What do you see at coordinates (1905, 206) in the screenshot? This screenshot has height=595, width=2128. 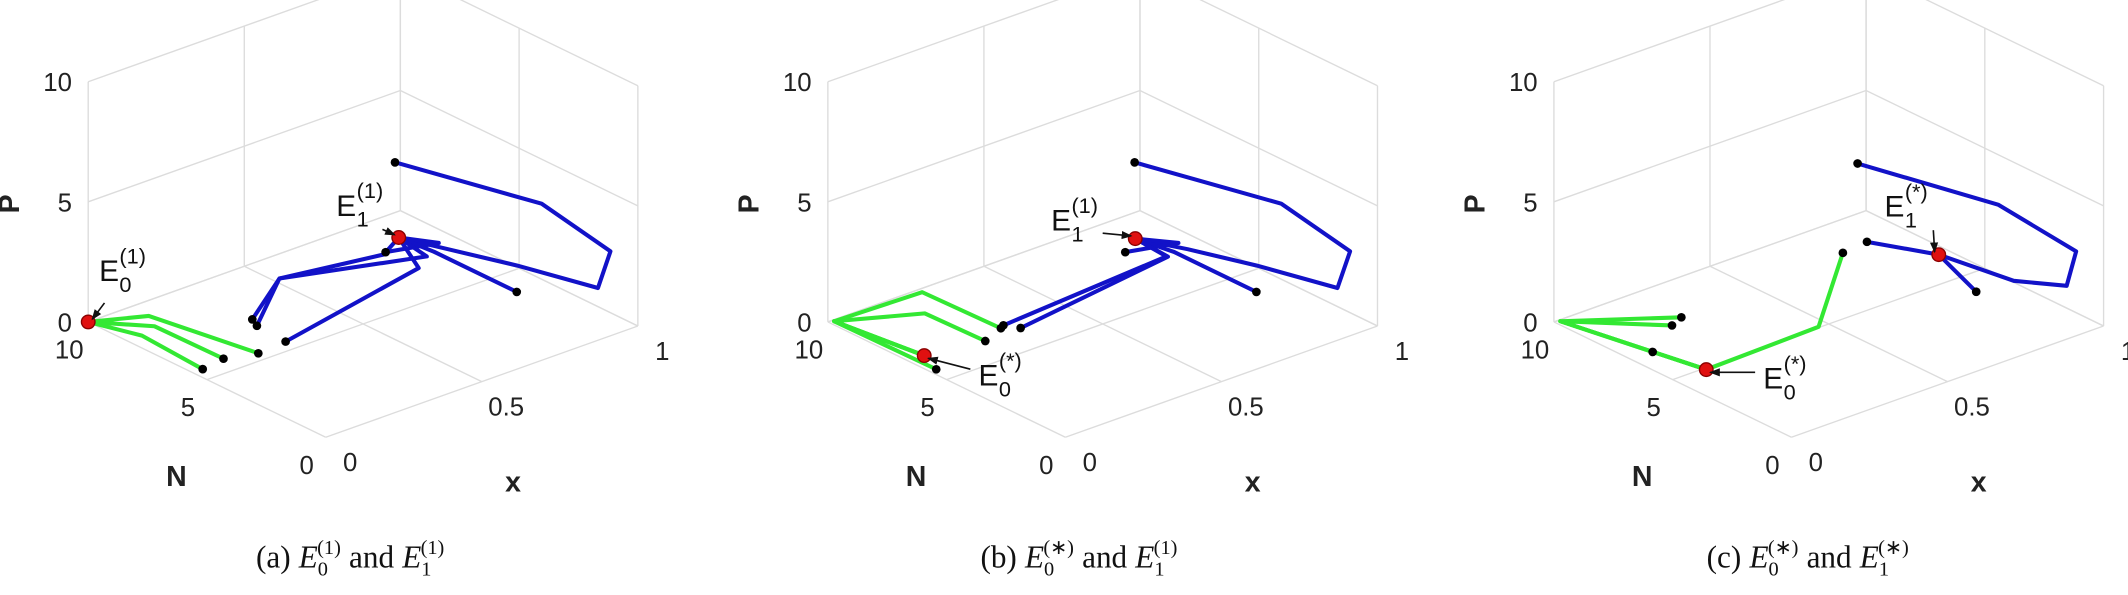 I see `annotation: E(*) 1` at bounding box center [1905, 206].